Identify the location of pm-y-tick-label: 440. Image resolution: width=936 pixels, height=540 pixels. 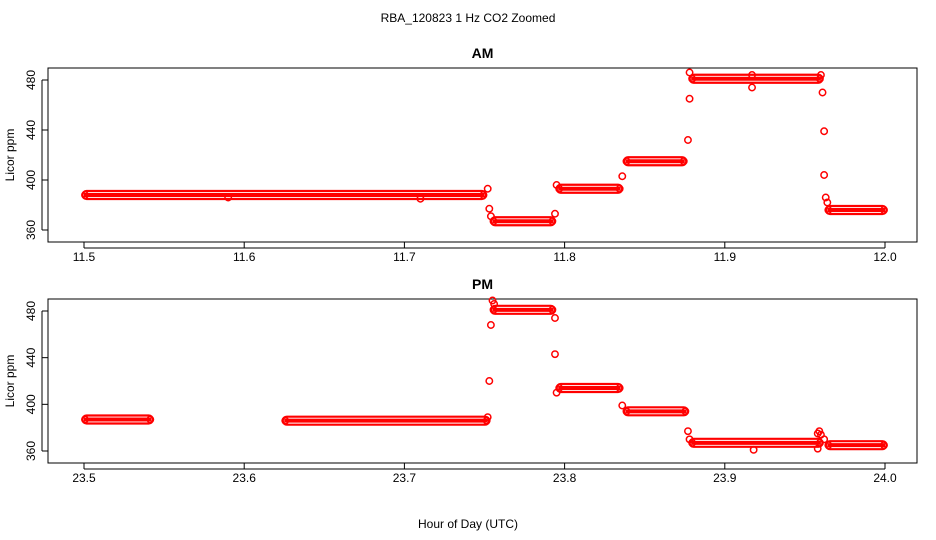
(31, 357).